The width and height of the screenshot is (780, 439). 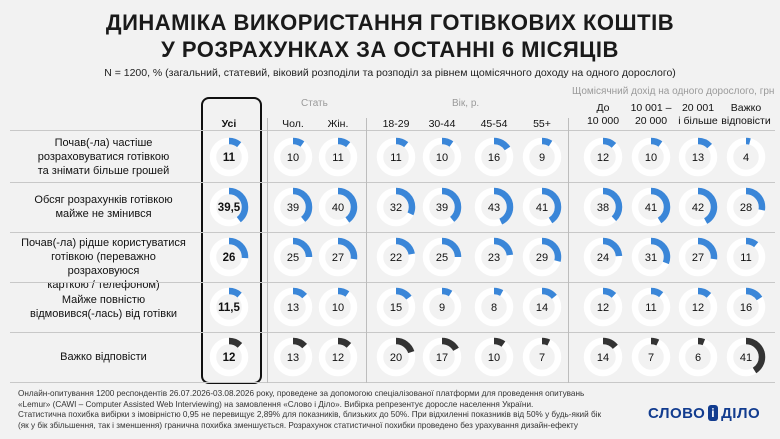 What do you see at coordinates (651, 115) in the screenshot?
I see `column-header-inc2: 10 001 –20 000` at bounding box center [651, 115].